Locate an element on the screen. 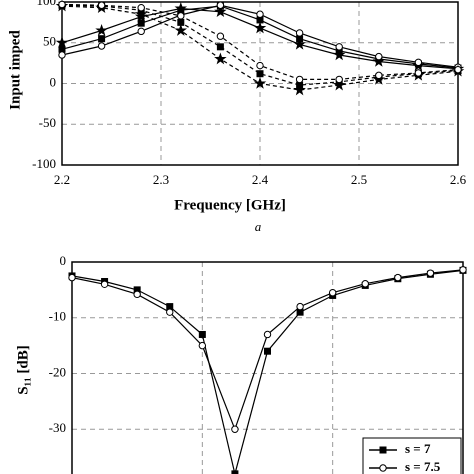  caption: a is located at coordinates (258, 226).